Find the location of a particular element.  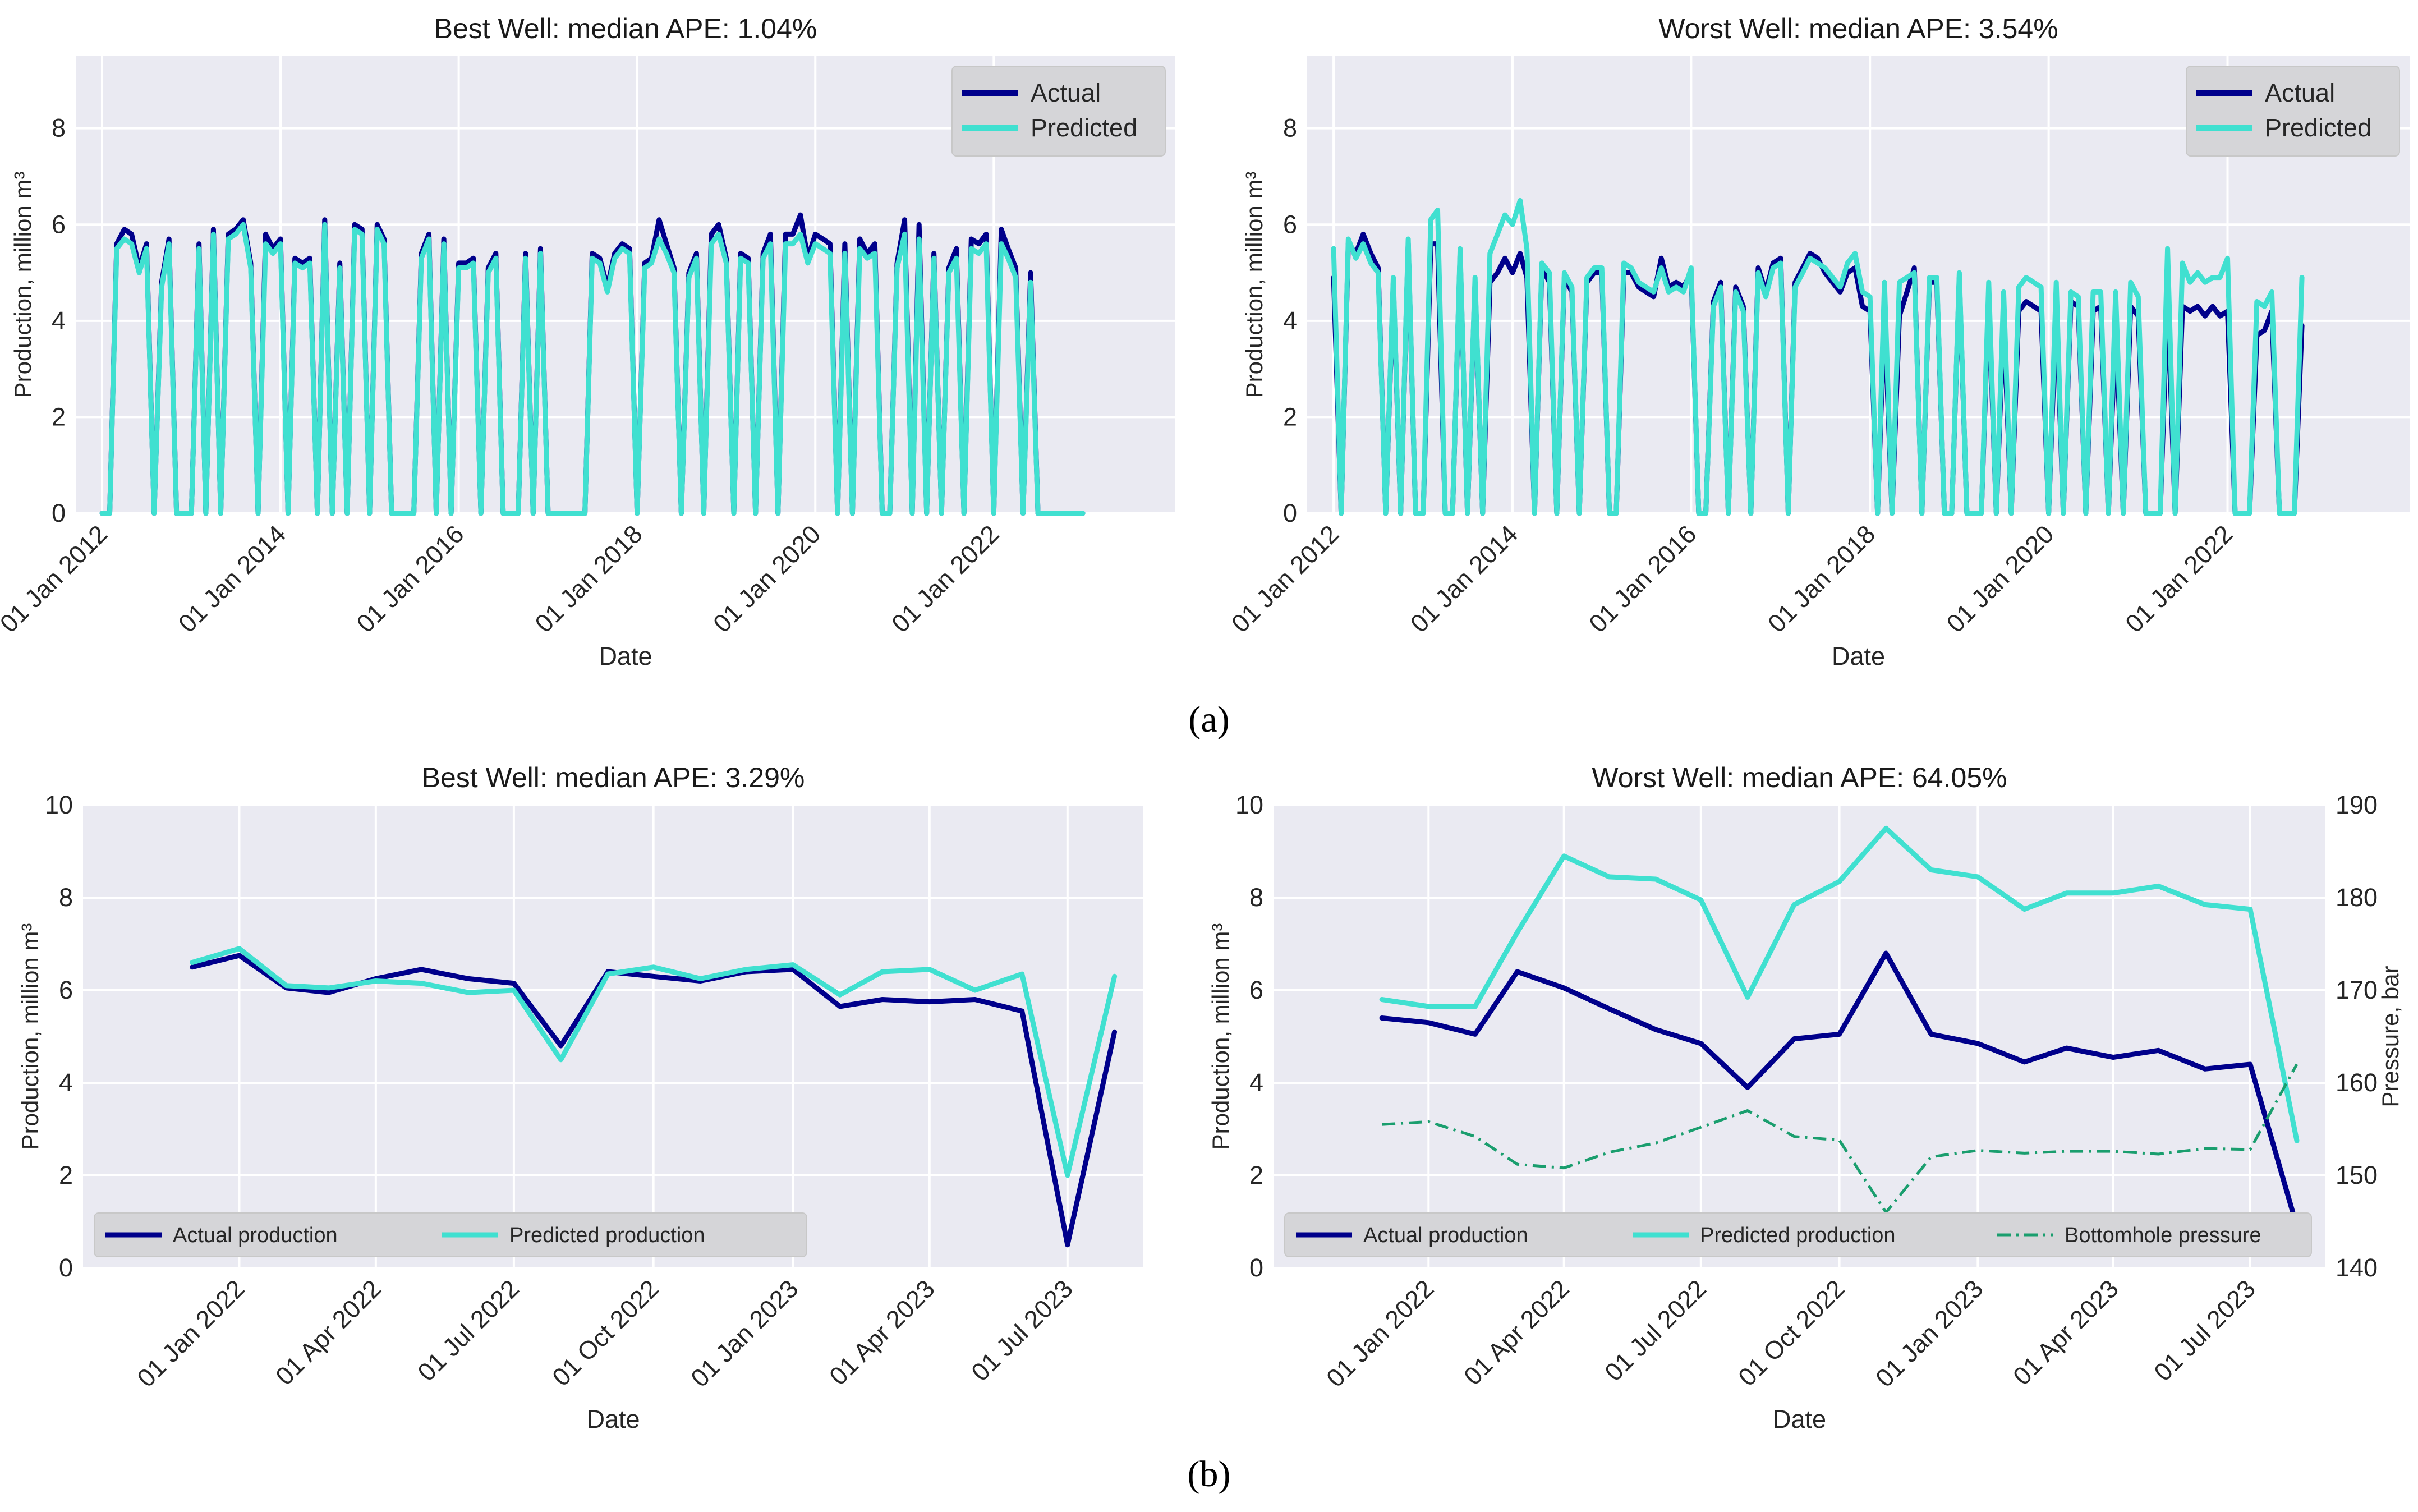

panel-caption-a: (a) is located at coordinates (1209, 719).